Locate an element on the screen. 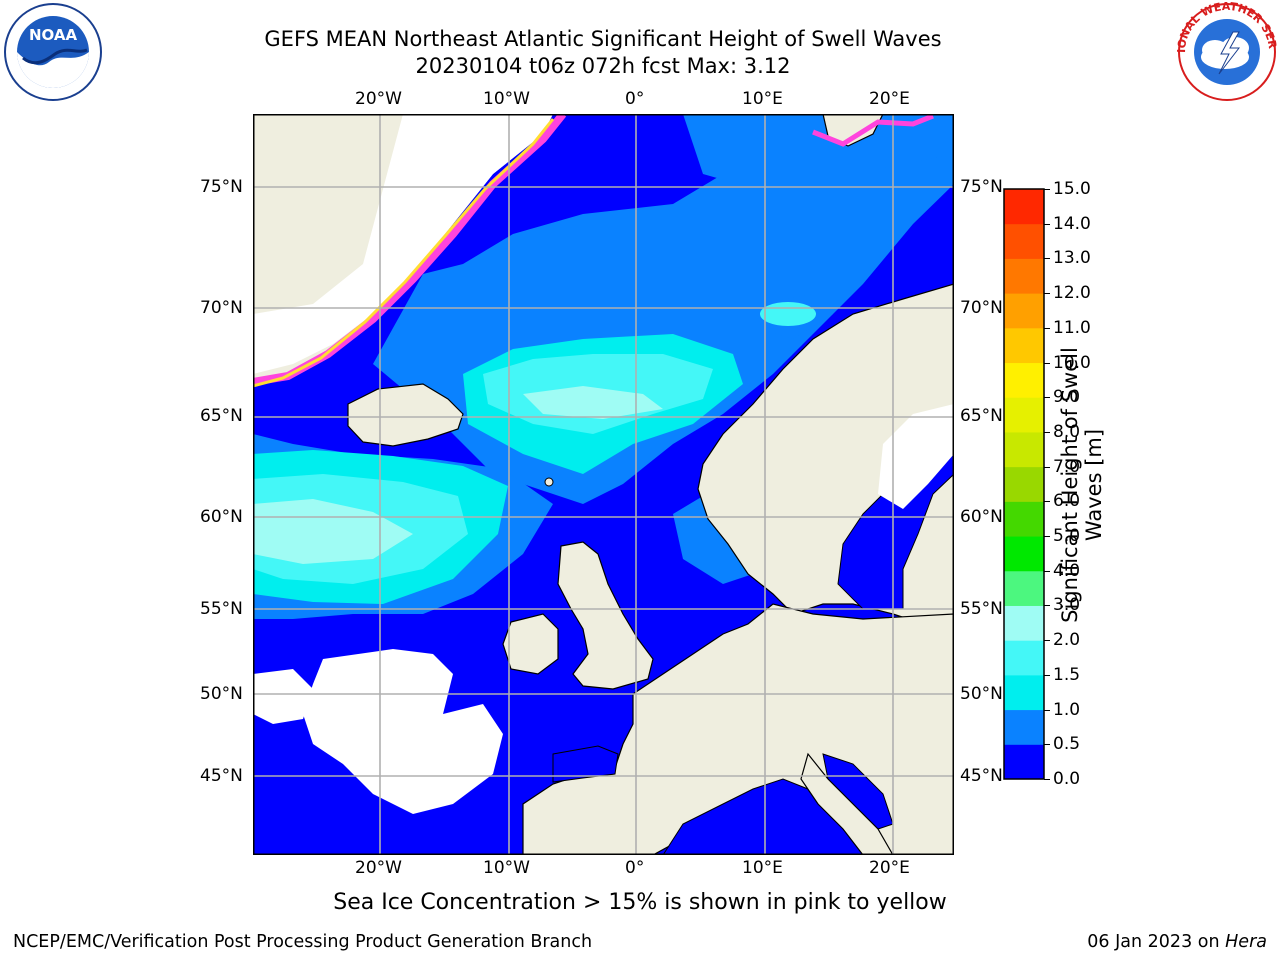 The image size is (1280, 960). footer-host: Hera is located at coordinates (1246, 942).